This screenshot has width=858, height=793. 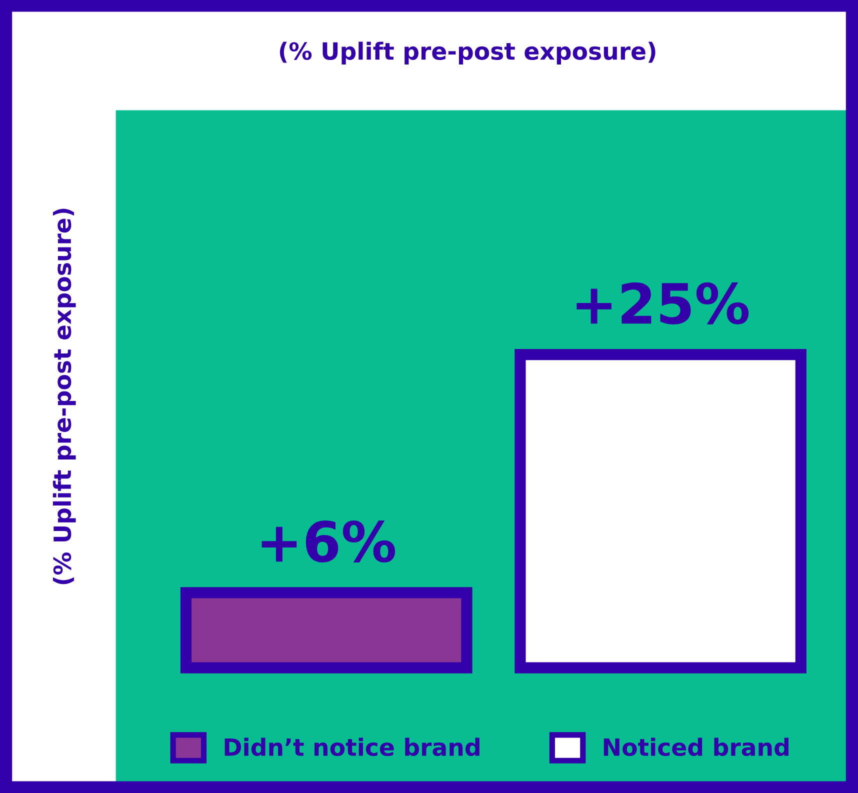 I want to click on y-axis-title: (% Uplift pre-post exposure), so click(x=64, y=396).